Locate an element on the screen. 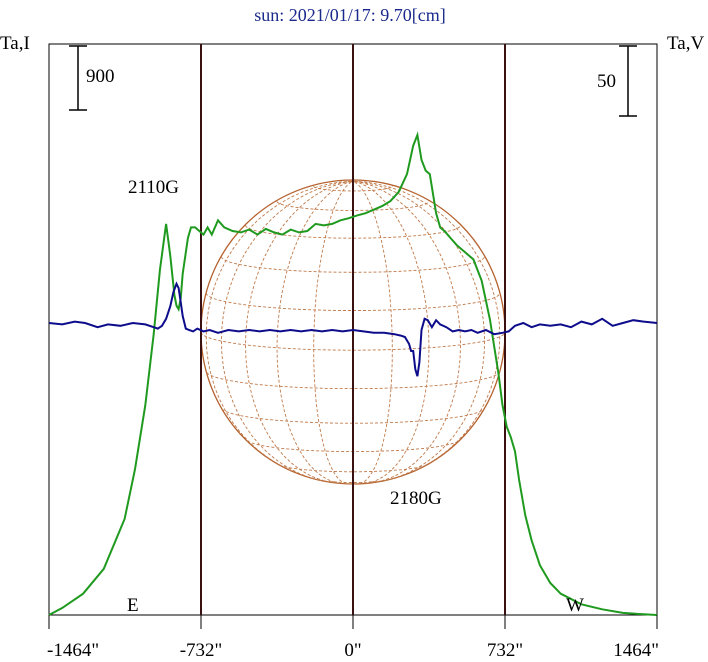 The height and width of the screenshot is (662, 708). annotation-2180G: 2180G is located at coordinates (416, 498).